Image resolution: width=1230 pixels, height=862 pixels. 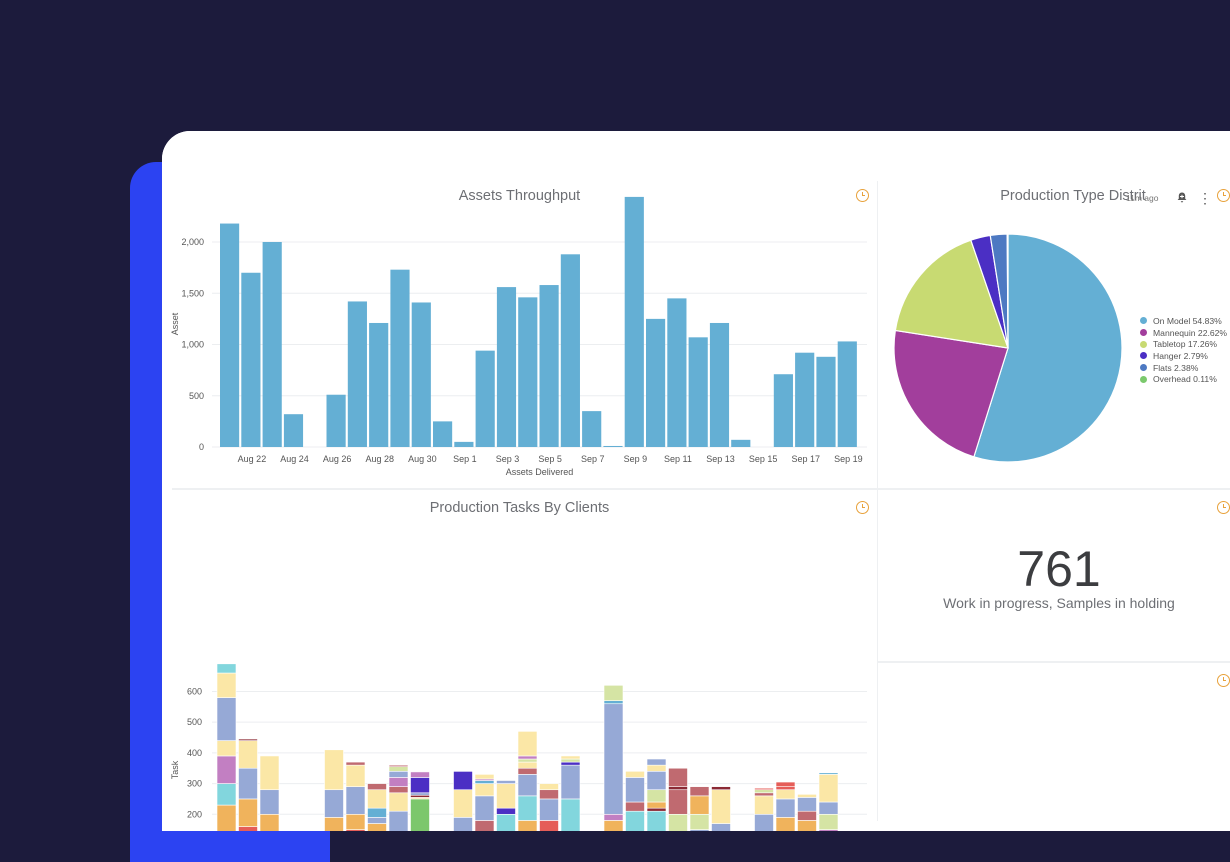 I want to click on x-axis-label: Assets Delivered, so click(x=540, y=472).